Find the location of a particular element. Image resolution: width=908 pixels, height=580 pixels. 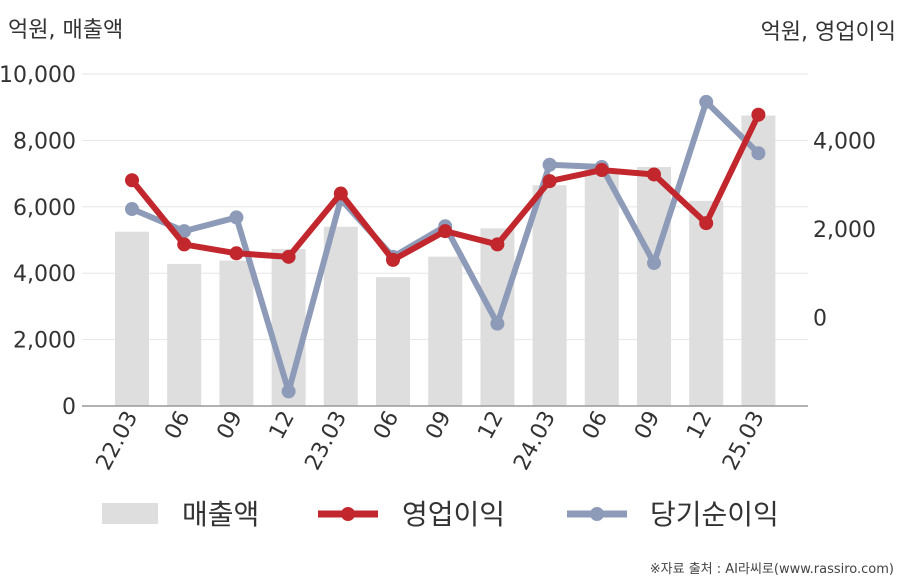

left-tick-label: 10,000 is located at coordinates (38, 75).